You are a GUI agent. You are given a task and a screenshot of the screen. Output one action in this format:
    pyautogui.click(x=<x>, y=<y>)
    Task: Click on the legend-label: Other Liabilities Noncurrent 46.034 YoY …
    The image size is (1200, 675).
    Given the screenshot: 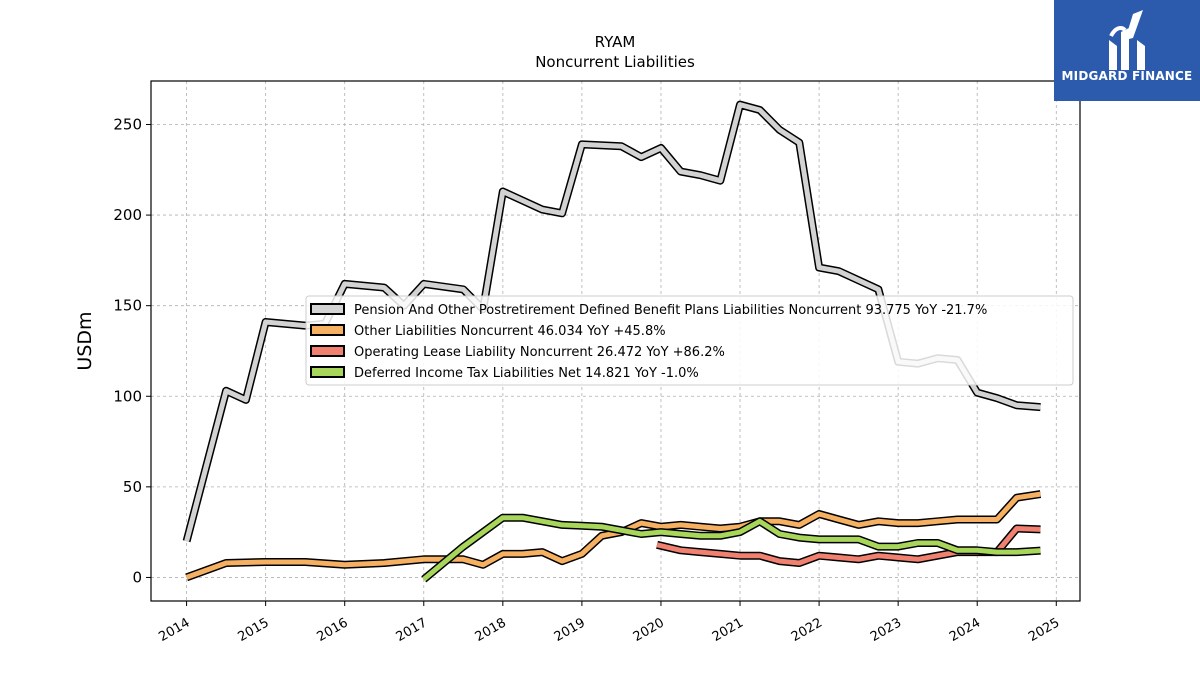 What is the action you would take?
    pyautogui.click(x=510, y=331)
    